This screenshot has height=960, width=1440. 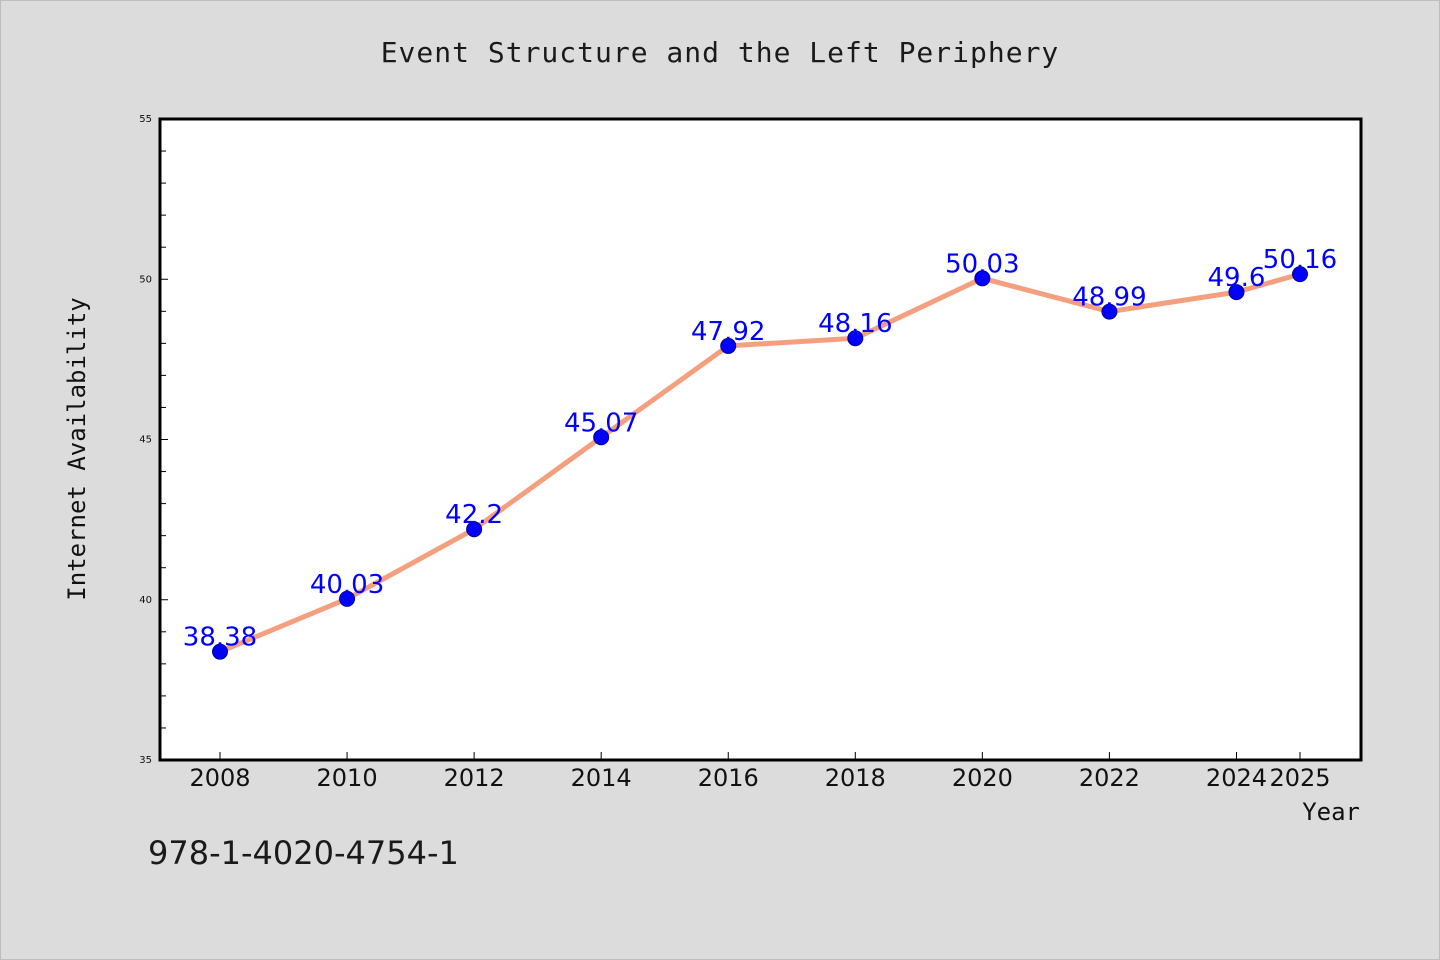 I want to click on x-tick-label: 2008, so click(x=219, y=778).